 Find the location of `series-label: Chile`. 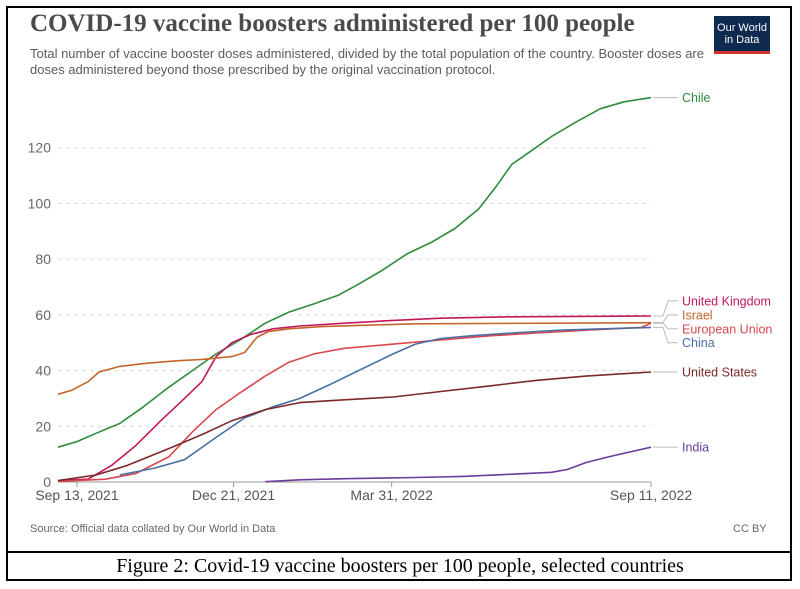

series-label: Chile is located at coordinates (696, 98).